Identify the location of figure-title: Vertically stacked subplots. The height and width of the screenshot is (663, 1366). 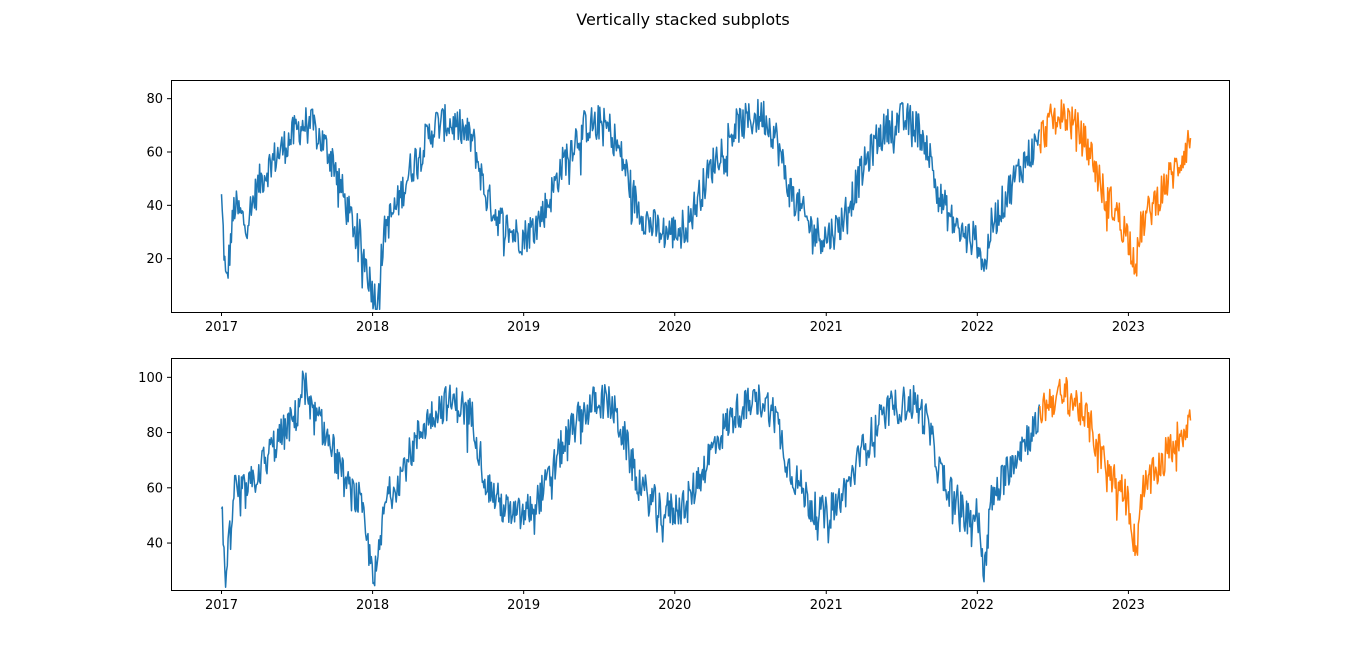
(683, 19).